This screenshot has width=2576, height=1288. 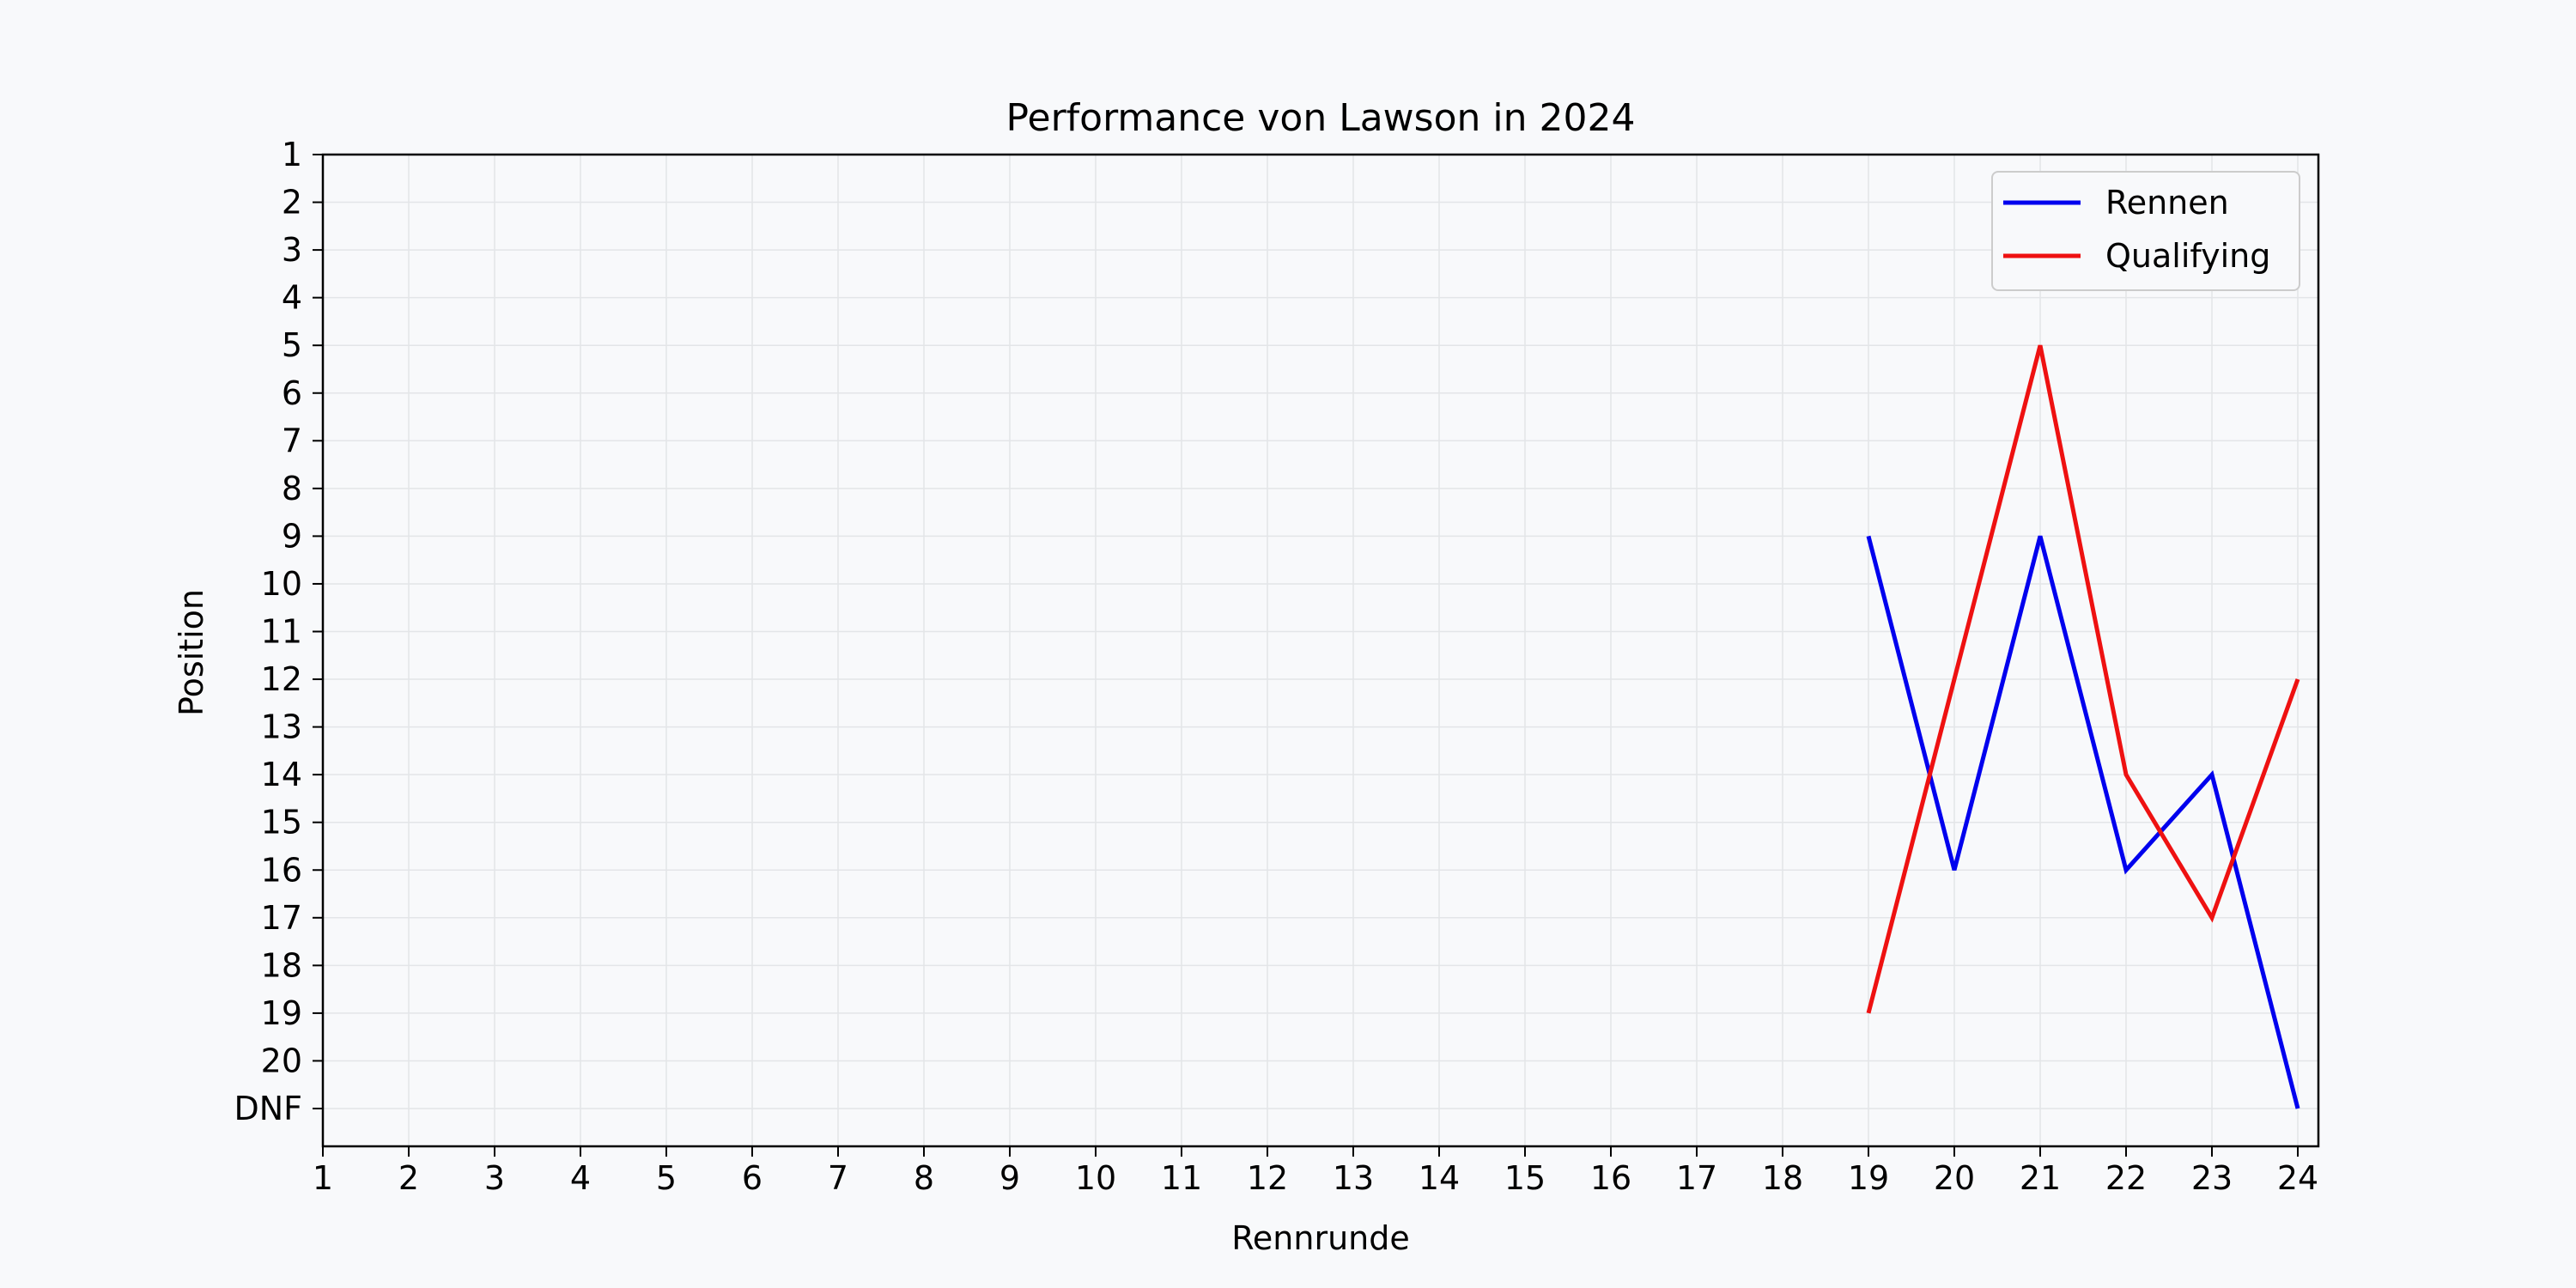 What do you see at coordinates (1697, 1178) in the screenshot?
I see `x-tick-label: 17` at bounding box center [1697, 1178].